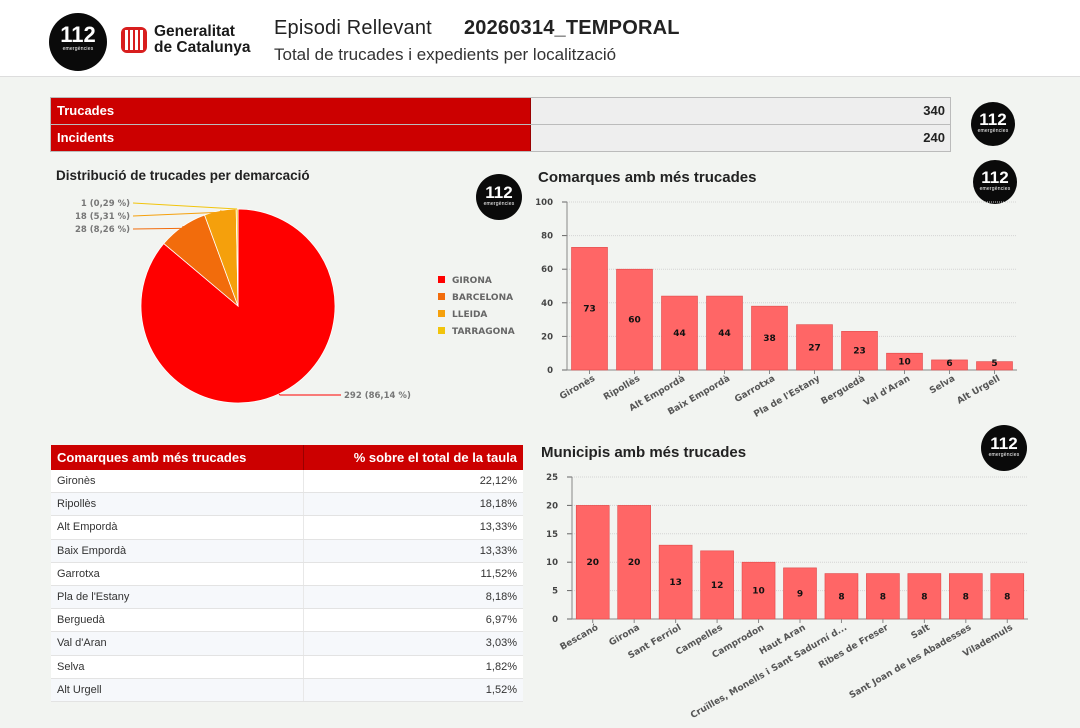 The image size is (1080, 728). I want to click on table-row: Berguedà 6,97%, so click(287, 620).